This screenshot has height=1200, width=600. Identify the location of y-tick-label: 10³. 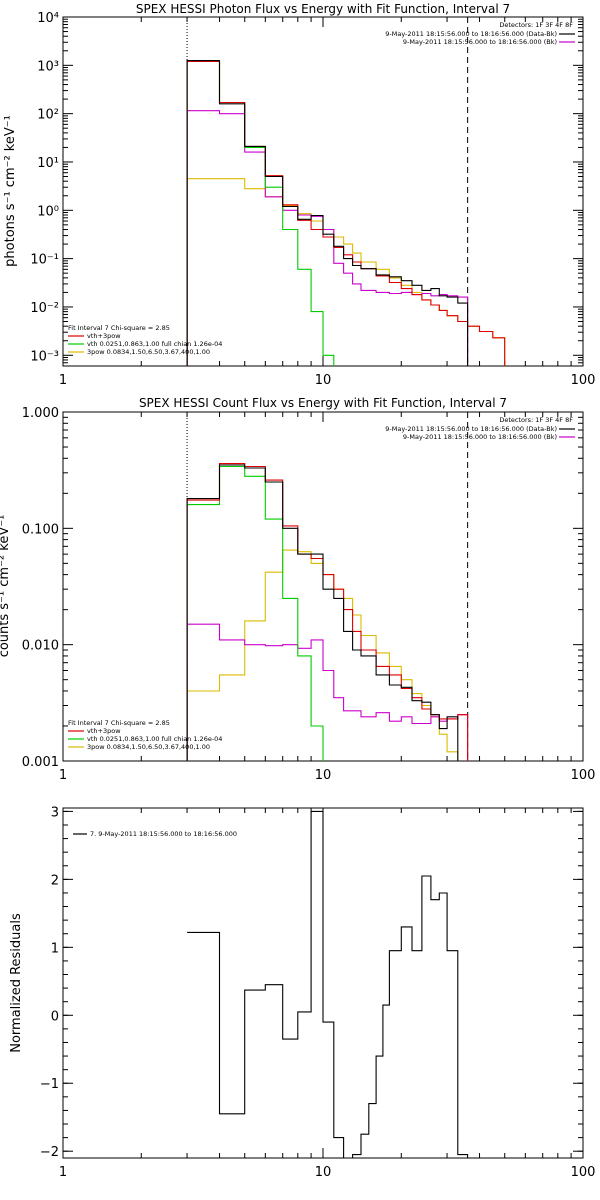
(48, 66).